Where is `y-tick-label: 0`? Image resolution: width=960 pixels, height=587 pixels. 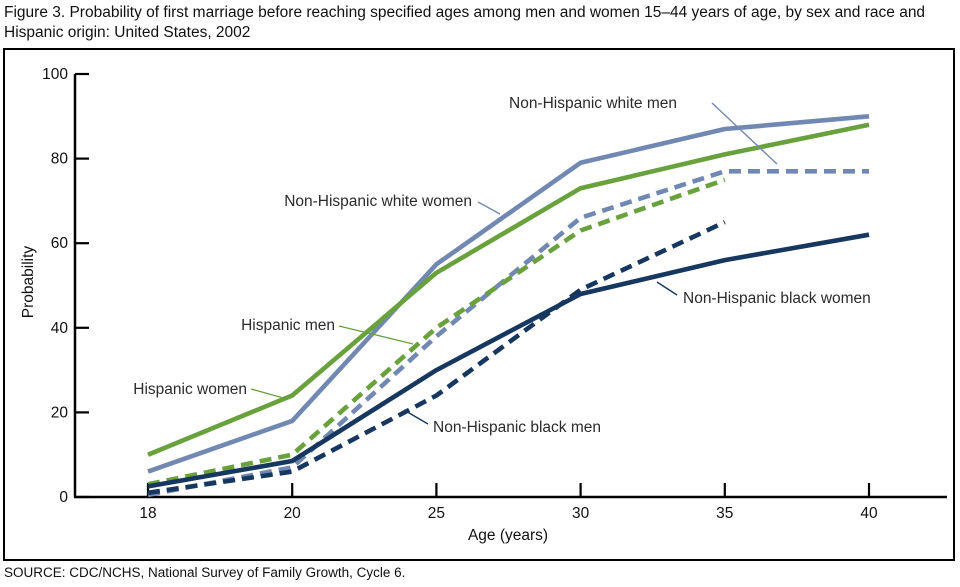 y-tick-label: 0 is located at coordinates (63, 497).